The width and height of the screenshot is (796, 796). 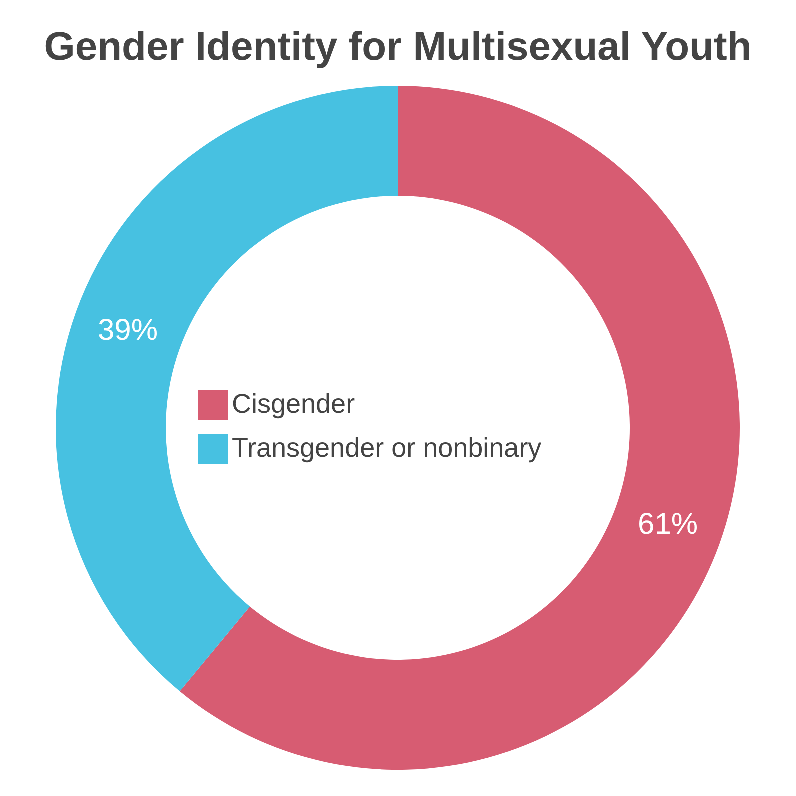 What do you see at coordinates (128, 330) in the screenshot?
I see `data-label: 39%` at bounding box center [128, 330].